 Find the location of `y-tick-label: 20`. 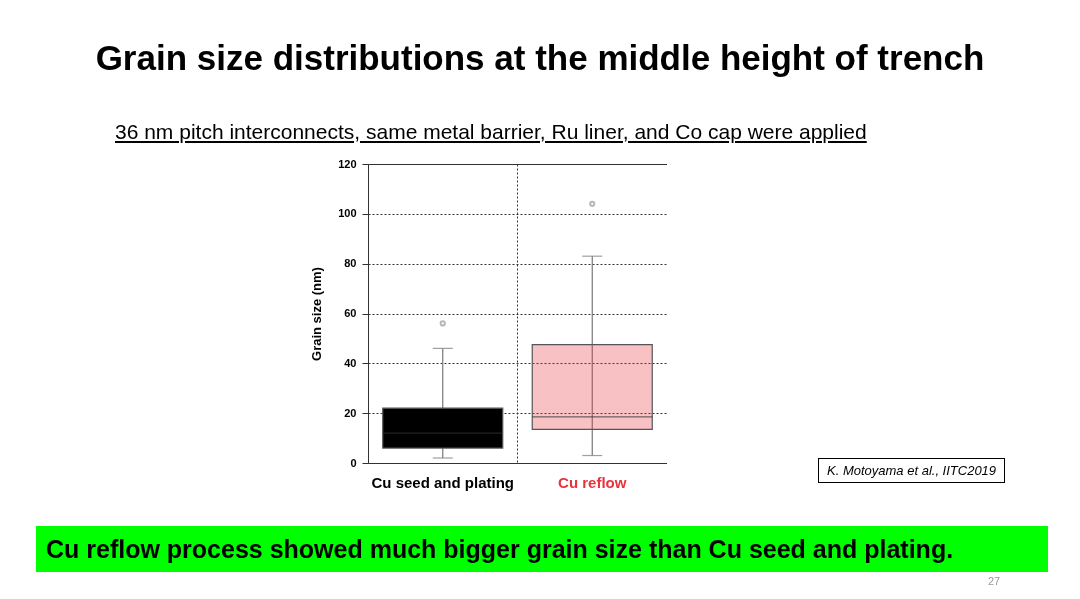

y-tick-label: 20 is located at coordinates (350, 412).